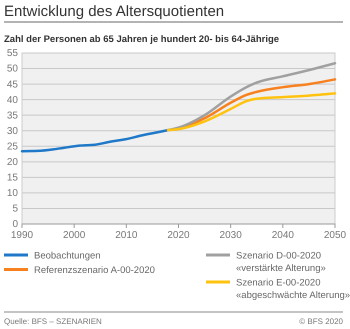 The image size is (350, 329). I want to click on y-tick-label: 35, so click(12, 116).